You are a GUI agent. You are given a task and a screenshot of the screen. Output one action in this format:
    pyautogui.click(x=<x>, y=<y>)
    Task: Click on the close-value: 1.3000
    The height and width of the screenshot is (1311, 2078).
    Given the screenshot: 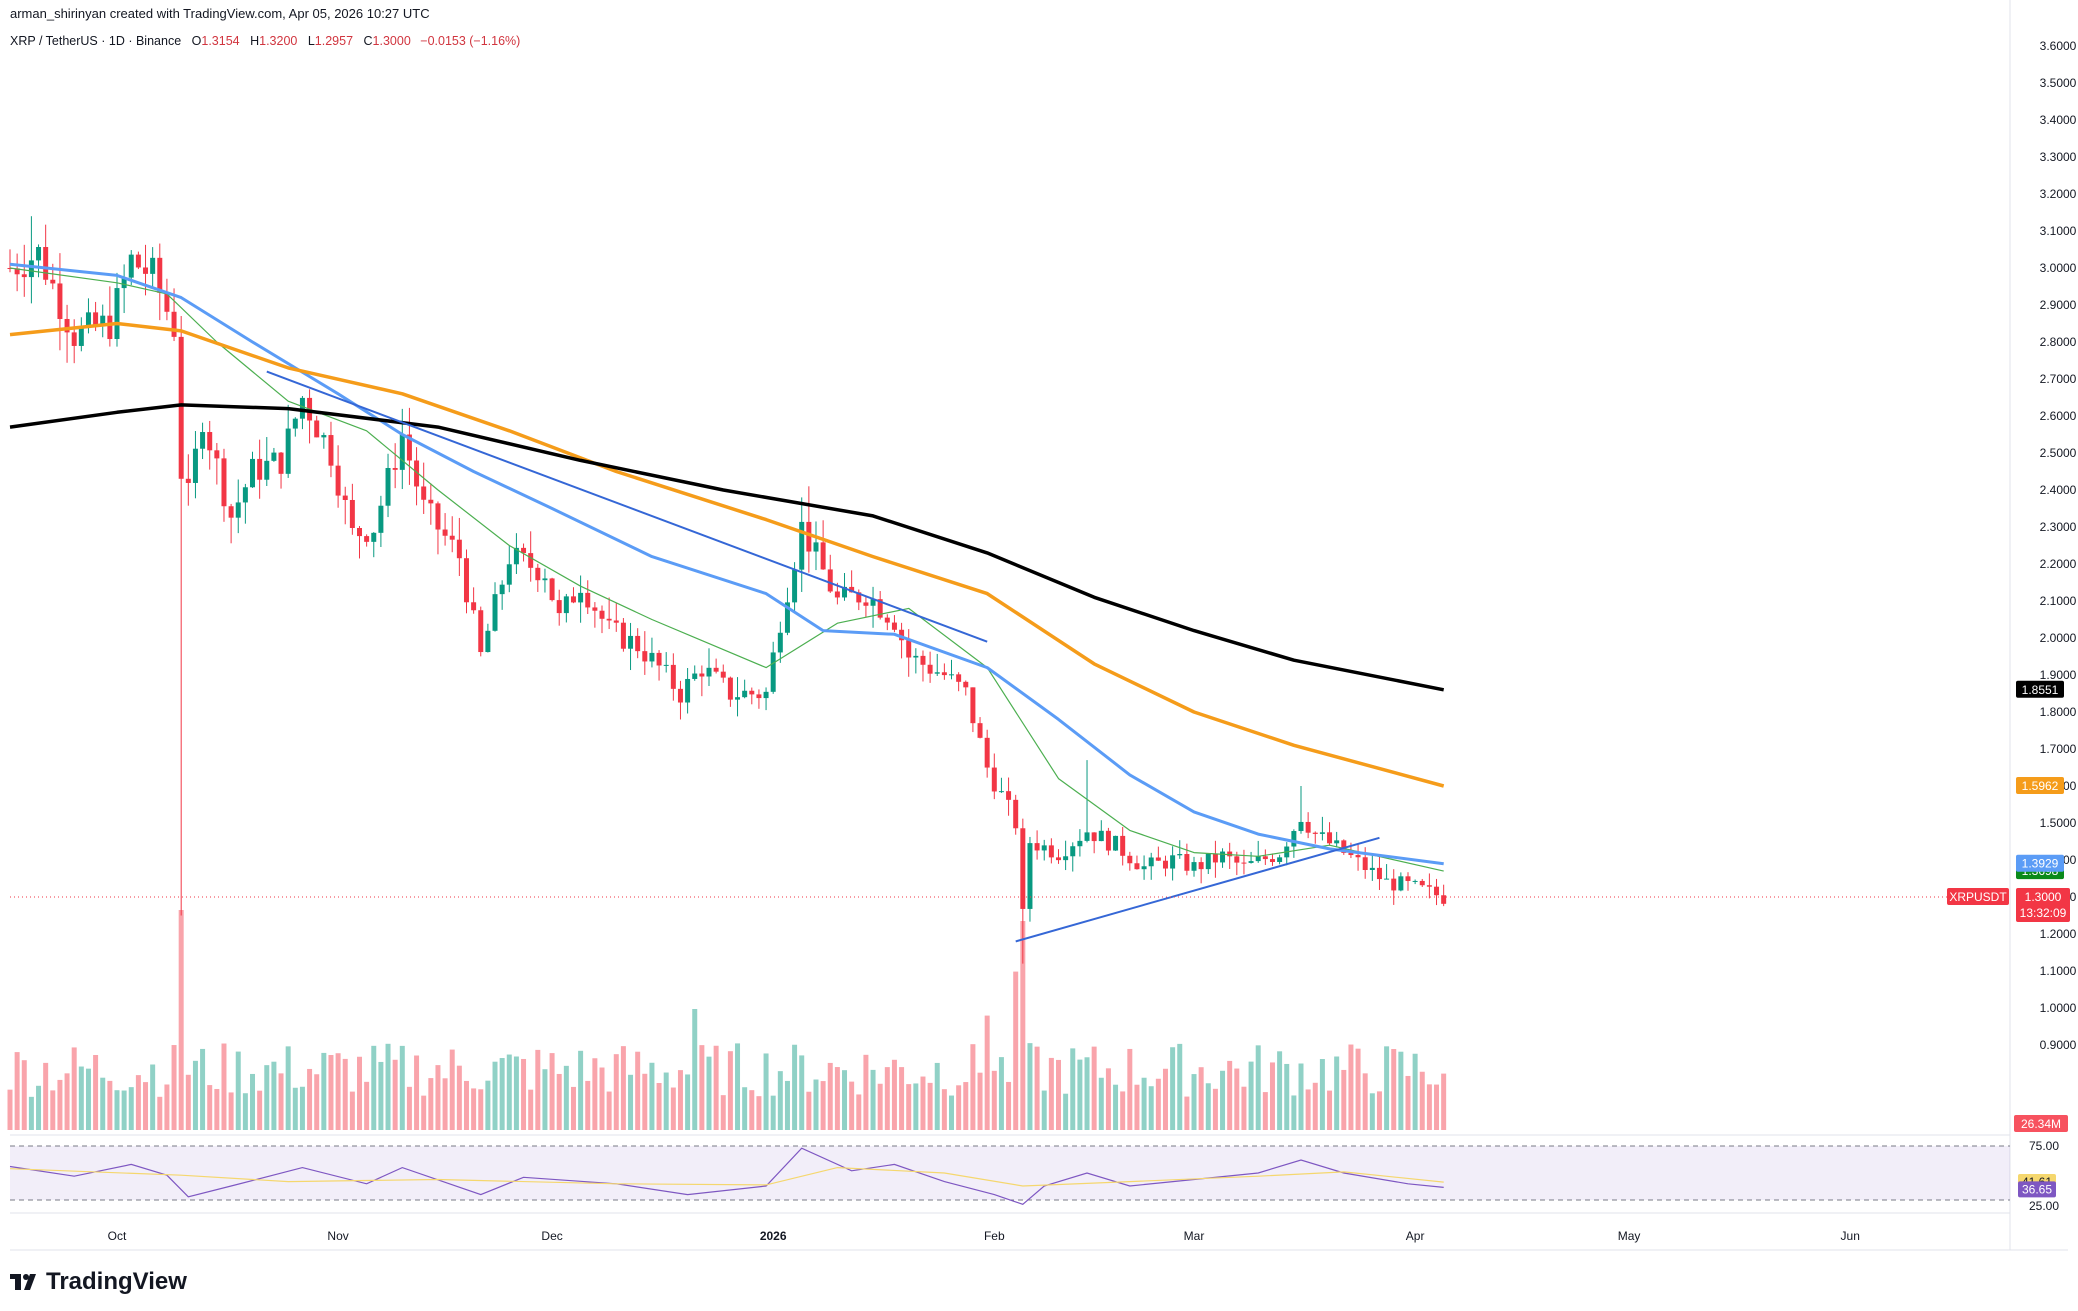 What is the action you would take?
    pyautogui.click(x=391, y=41)
    